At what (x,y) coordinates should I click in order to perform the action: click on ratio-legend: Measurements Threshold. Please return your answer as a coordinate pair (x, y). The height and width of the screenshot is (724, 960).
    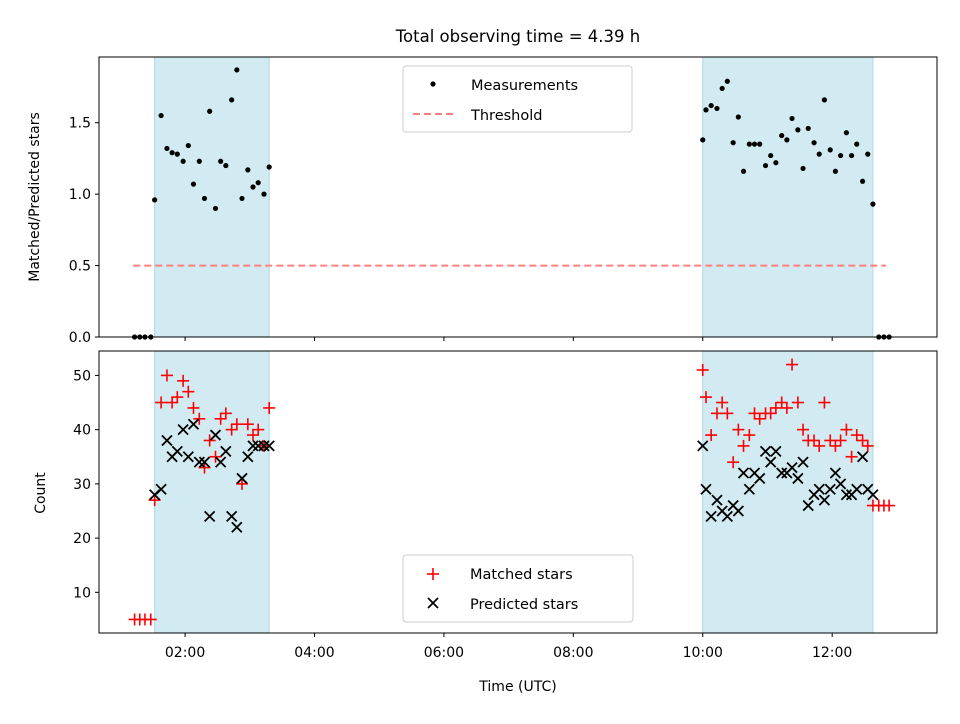
    Looking at the image, I should click on (517, 99).